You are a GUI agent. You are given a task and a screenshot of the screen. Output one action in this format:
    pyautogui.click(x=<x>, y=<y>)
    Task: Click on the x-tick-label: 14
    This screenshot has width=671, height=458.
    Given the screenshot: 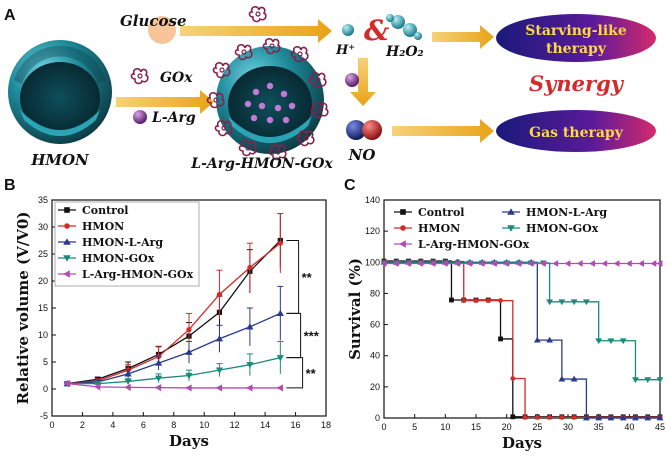 What is the action you would take?
    pyautogui.click(x=265, y=425)
    